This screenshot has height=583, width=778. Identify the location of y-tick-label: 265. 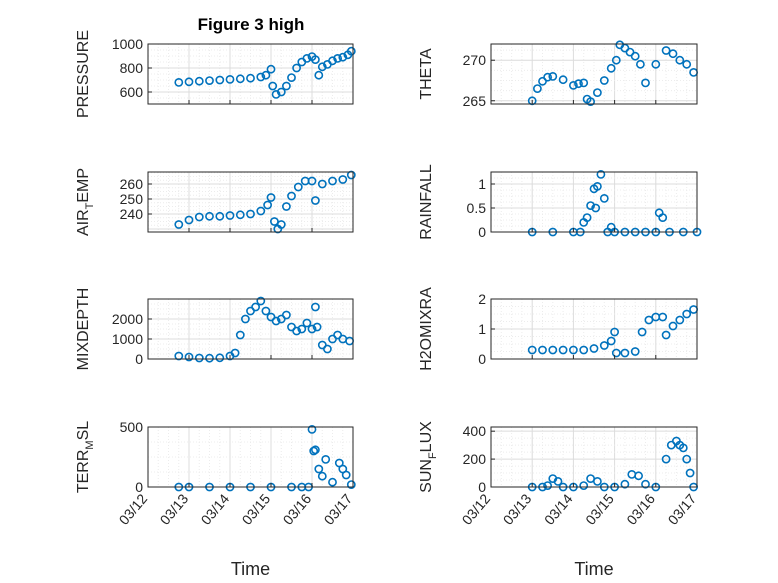
(475, 101).